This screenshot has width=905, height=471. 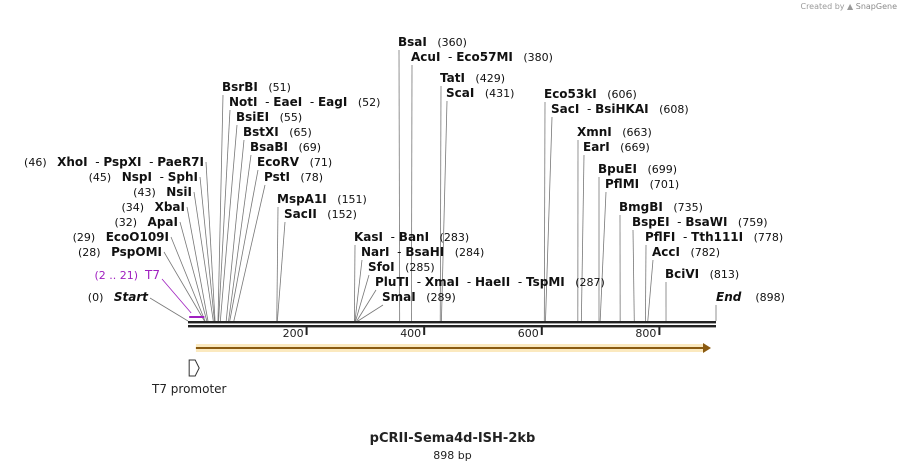 I want to click on enzyme-site-smai: SmaI (289), so click(x=419, y=297).